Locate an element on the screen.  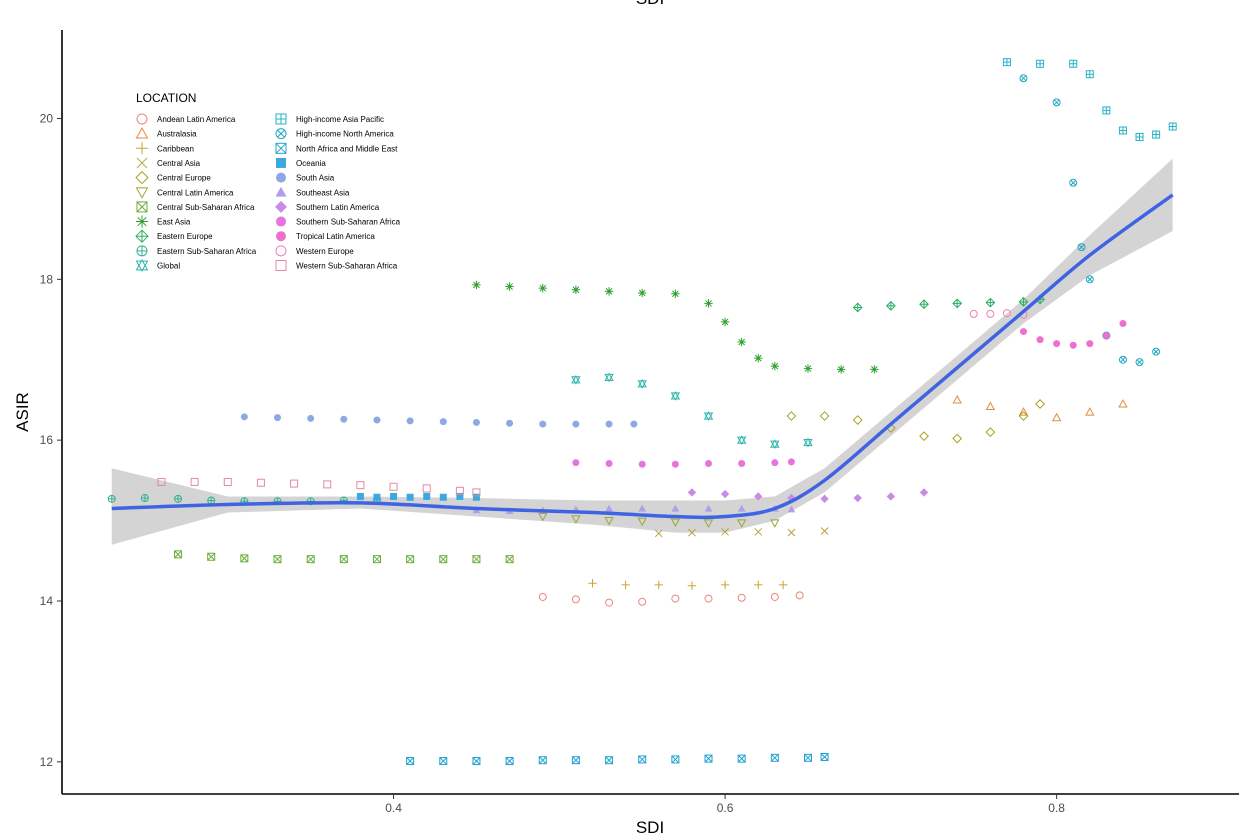
x-tick-label: 0.6 is located at coordinates (725, 808).